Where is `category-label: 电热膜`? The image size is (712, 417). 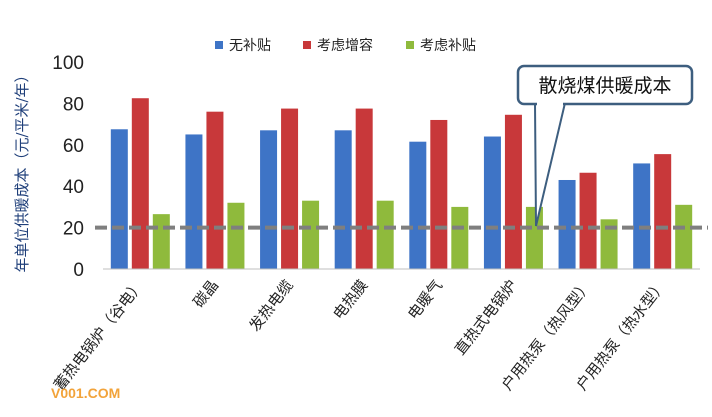 category-label: 电热膜 is located at coordinates (350, 299).